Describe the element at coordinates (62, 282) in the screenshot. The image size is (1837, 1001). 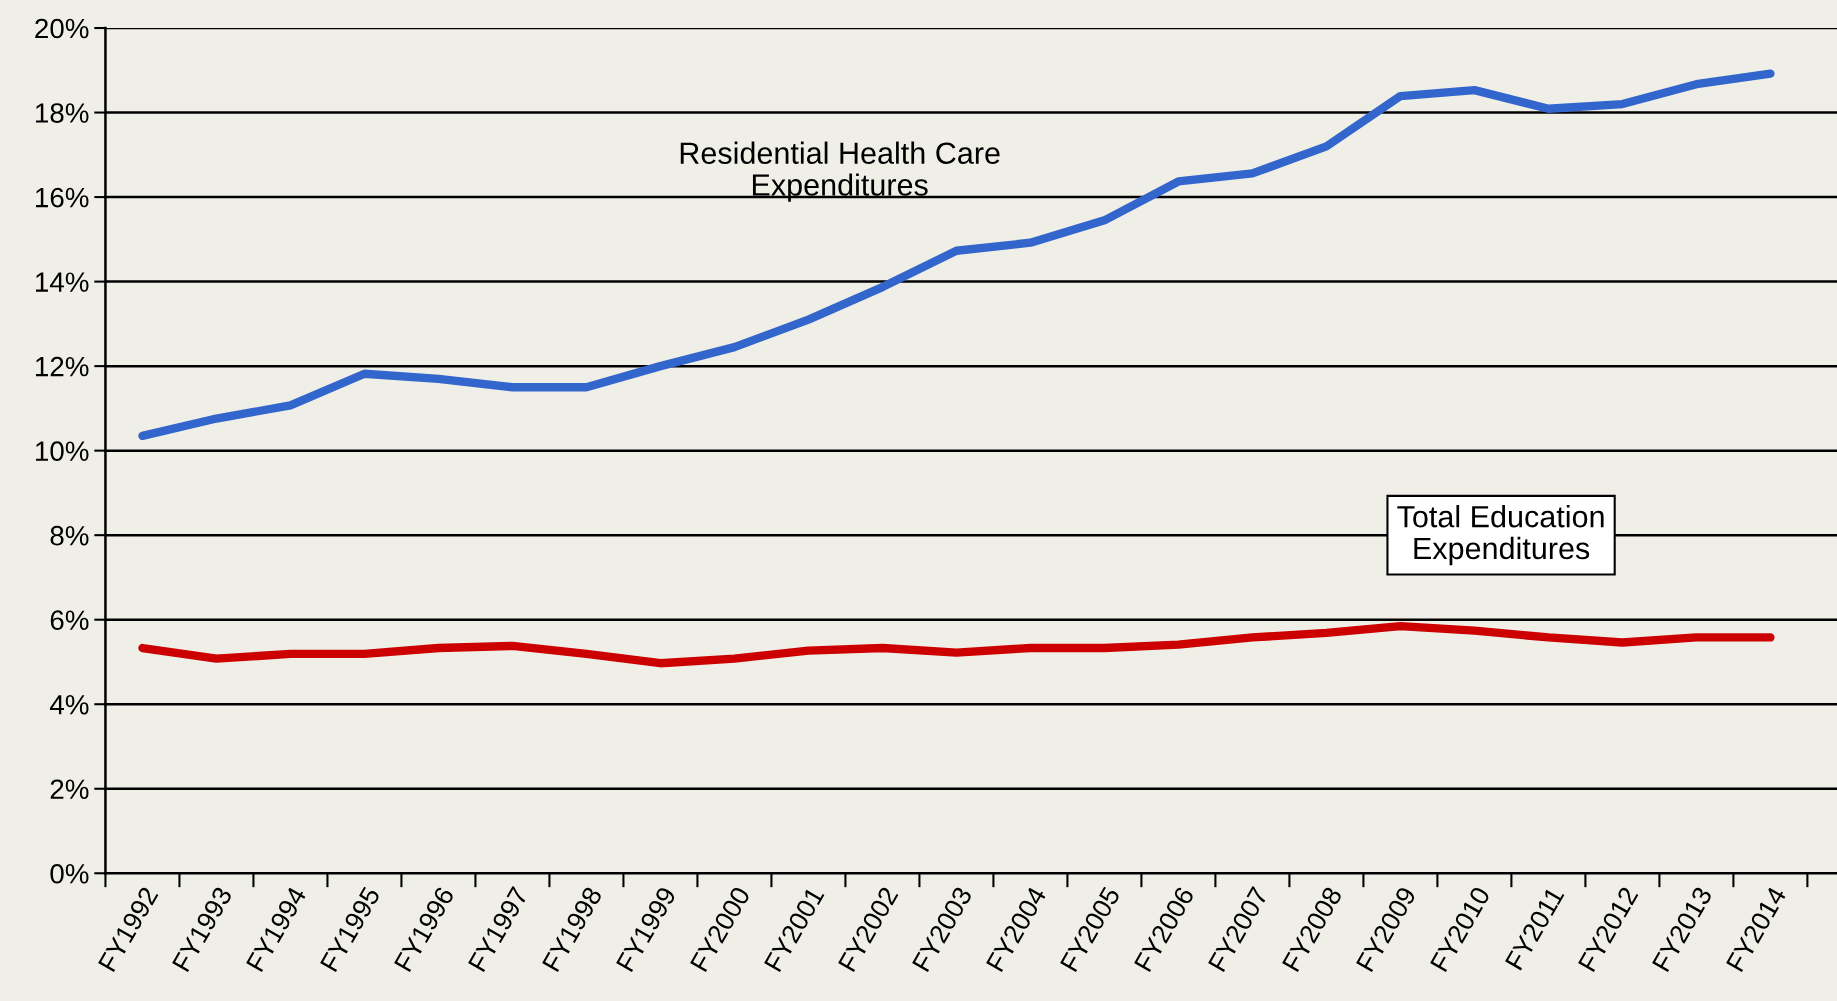
I see `y-tick-label: 14%` at that location.